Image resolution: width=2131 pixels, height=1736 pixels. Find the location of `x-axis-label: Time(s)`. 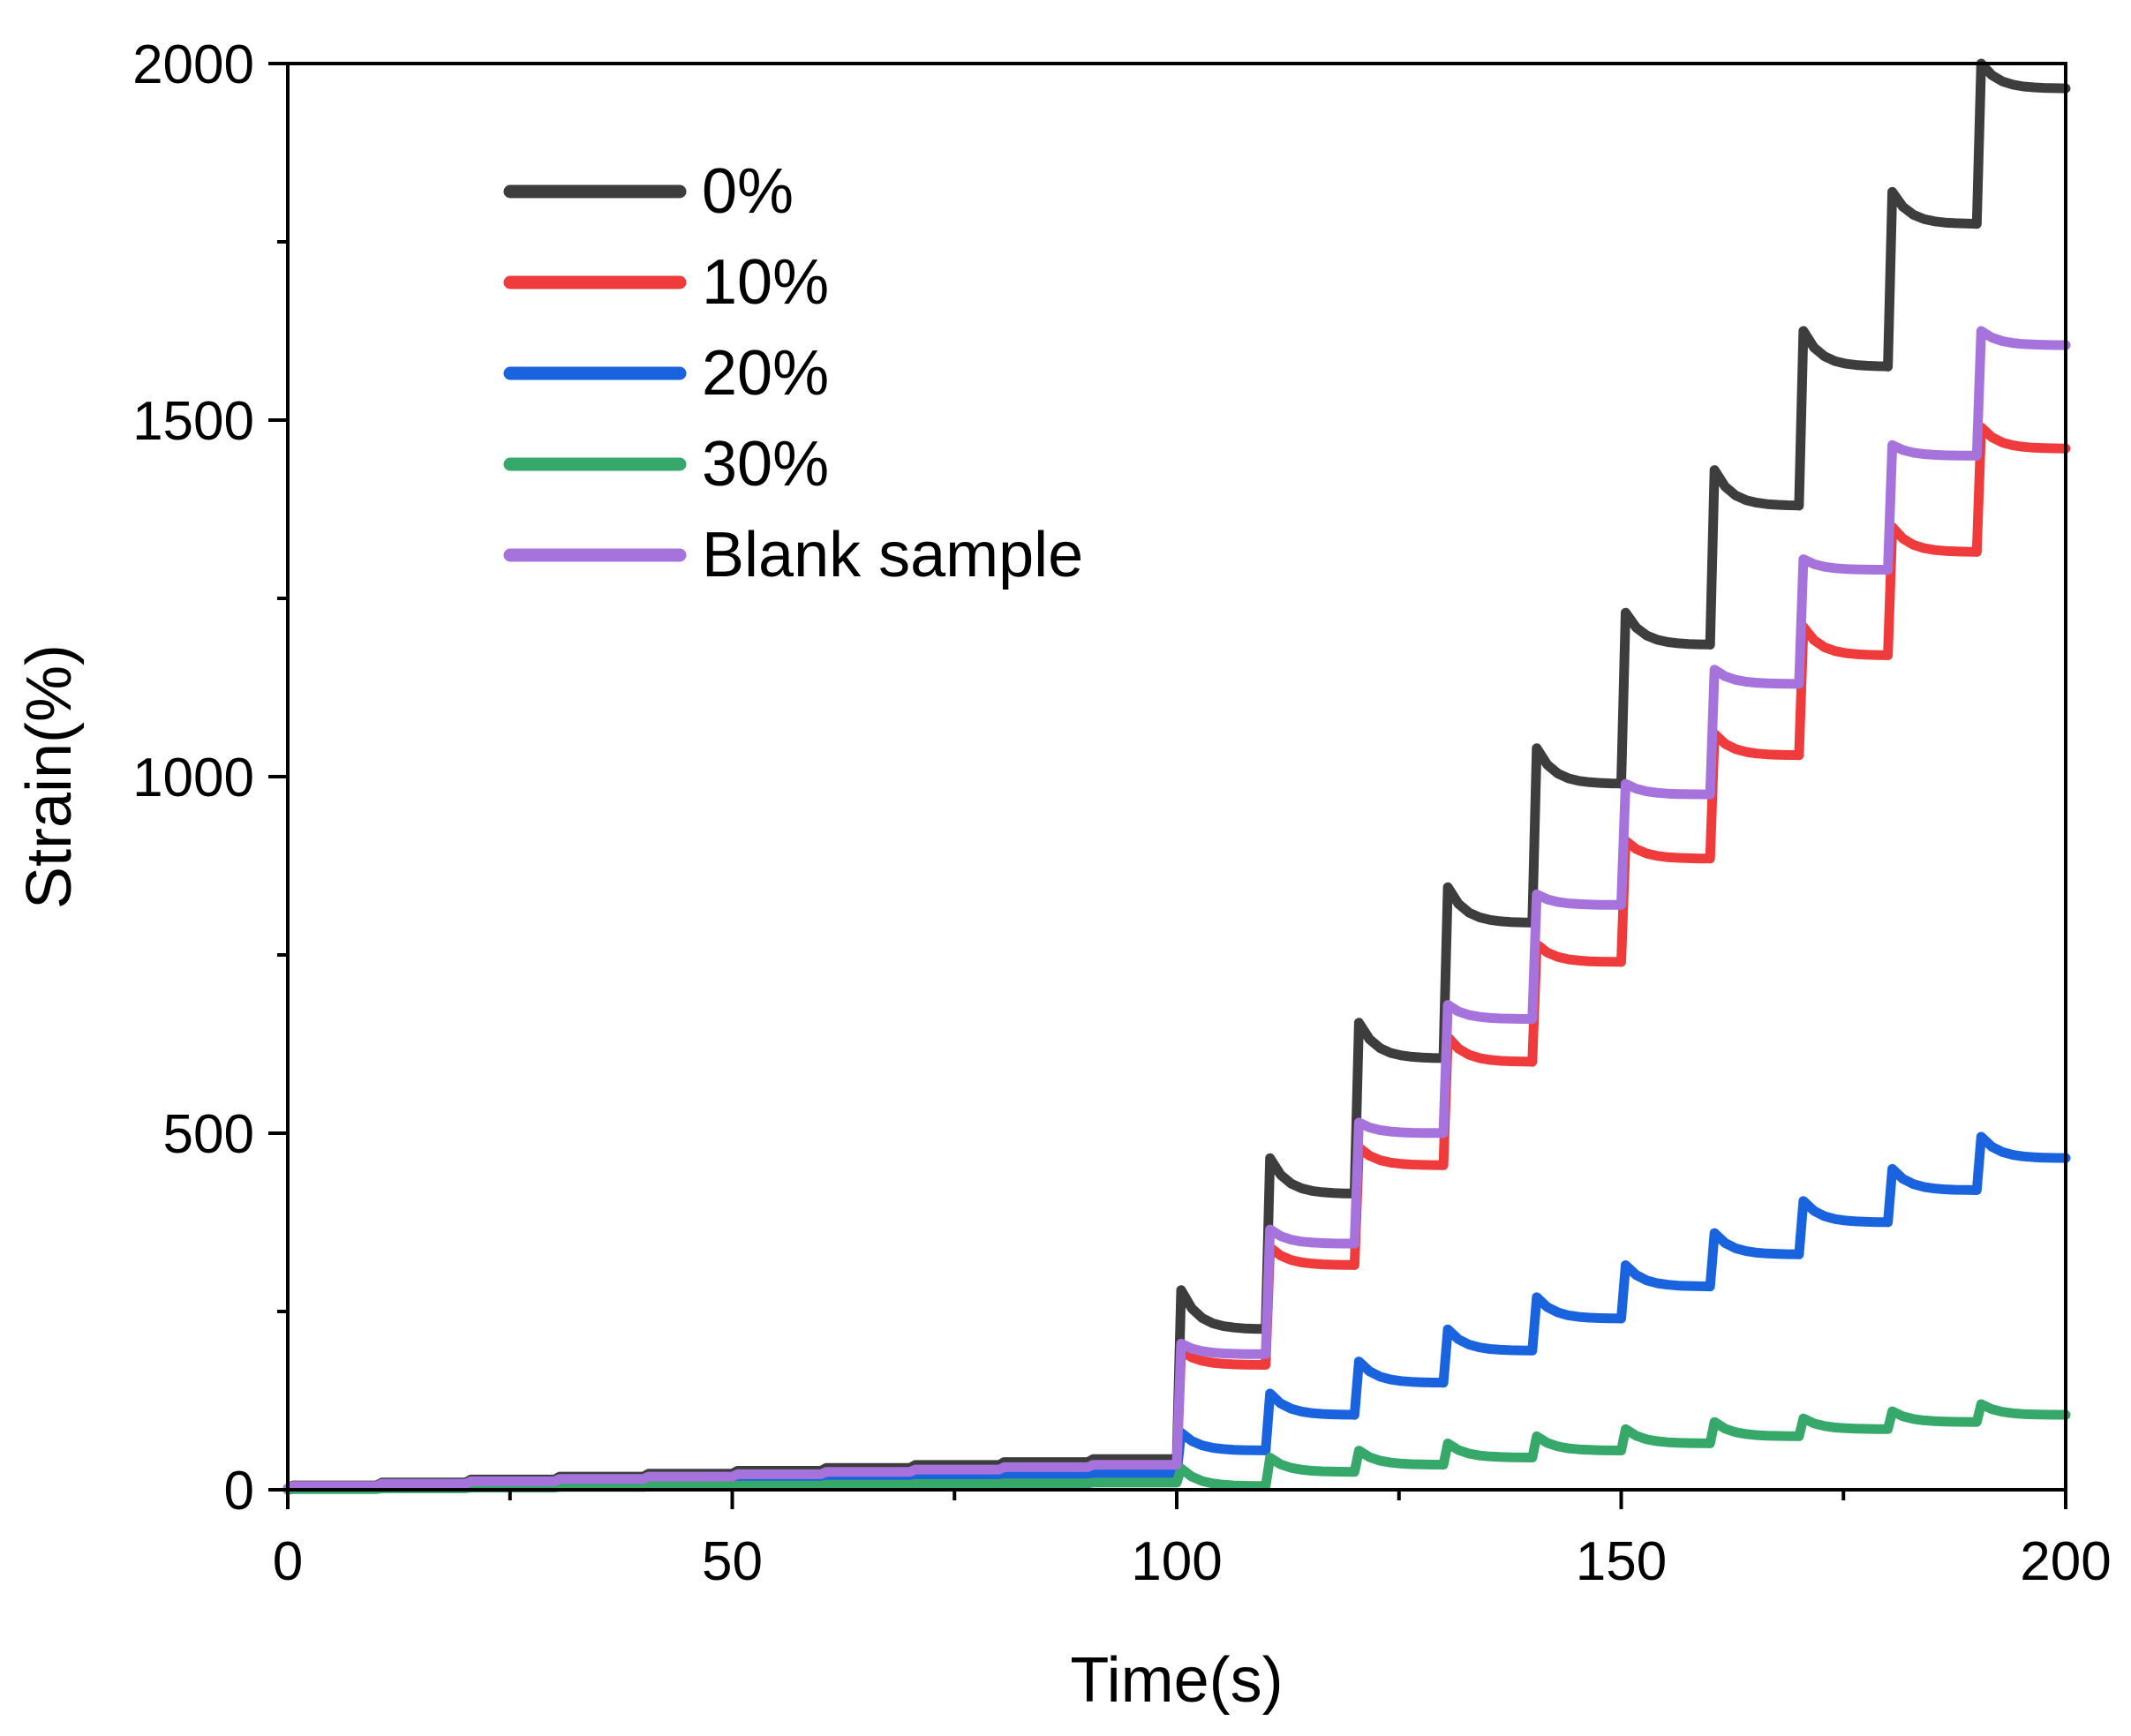

x-axis-label: Time(s) is located at coordinates (1176, 1681).